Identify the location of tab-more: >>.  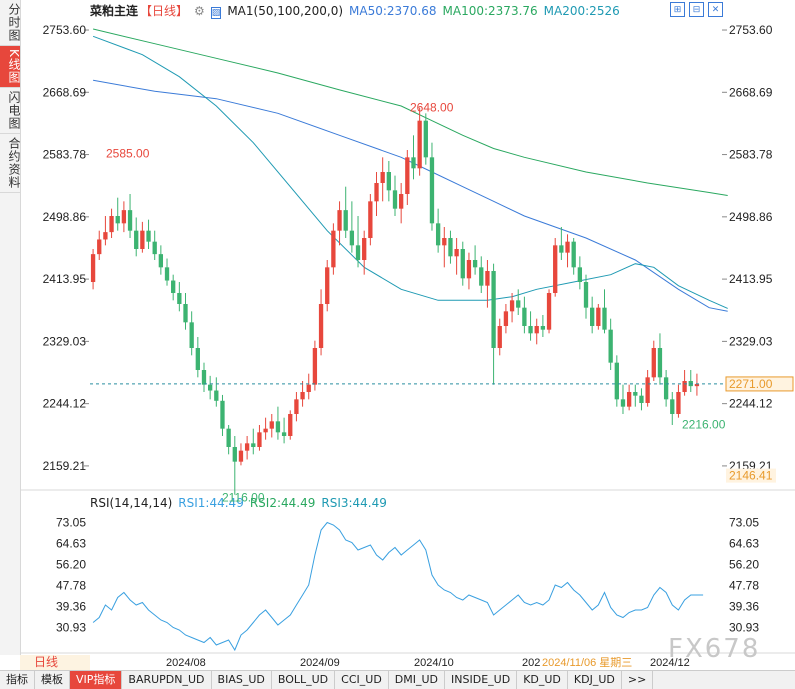
(638, 680).